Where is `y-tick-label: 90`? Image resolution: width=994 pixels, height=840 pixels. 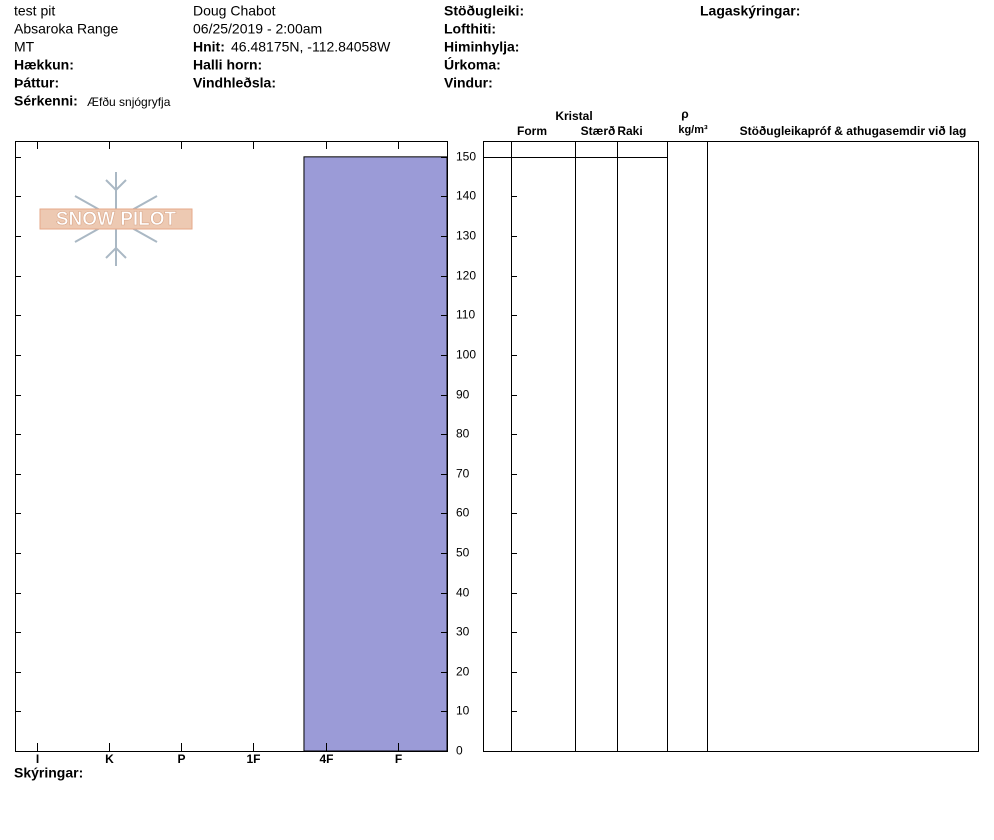
y-tick-label: 90 is located at coordinates (463, 395).